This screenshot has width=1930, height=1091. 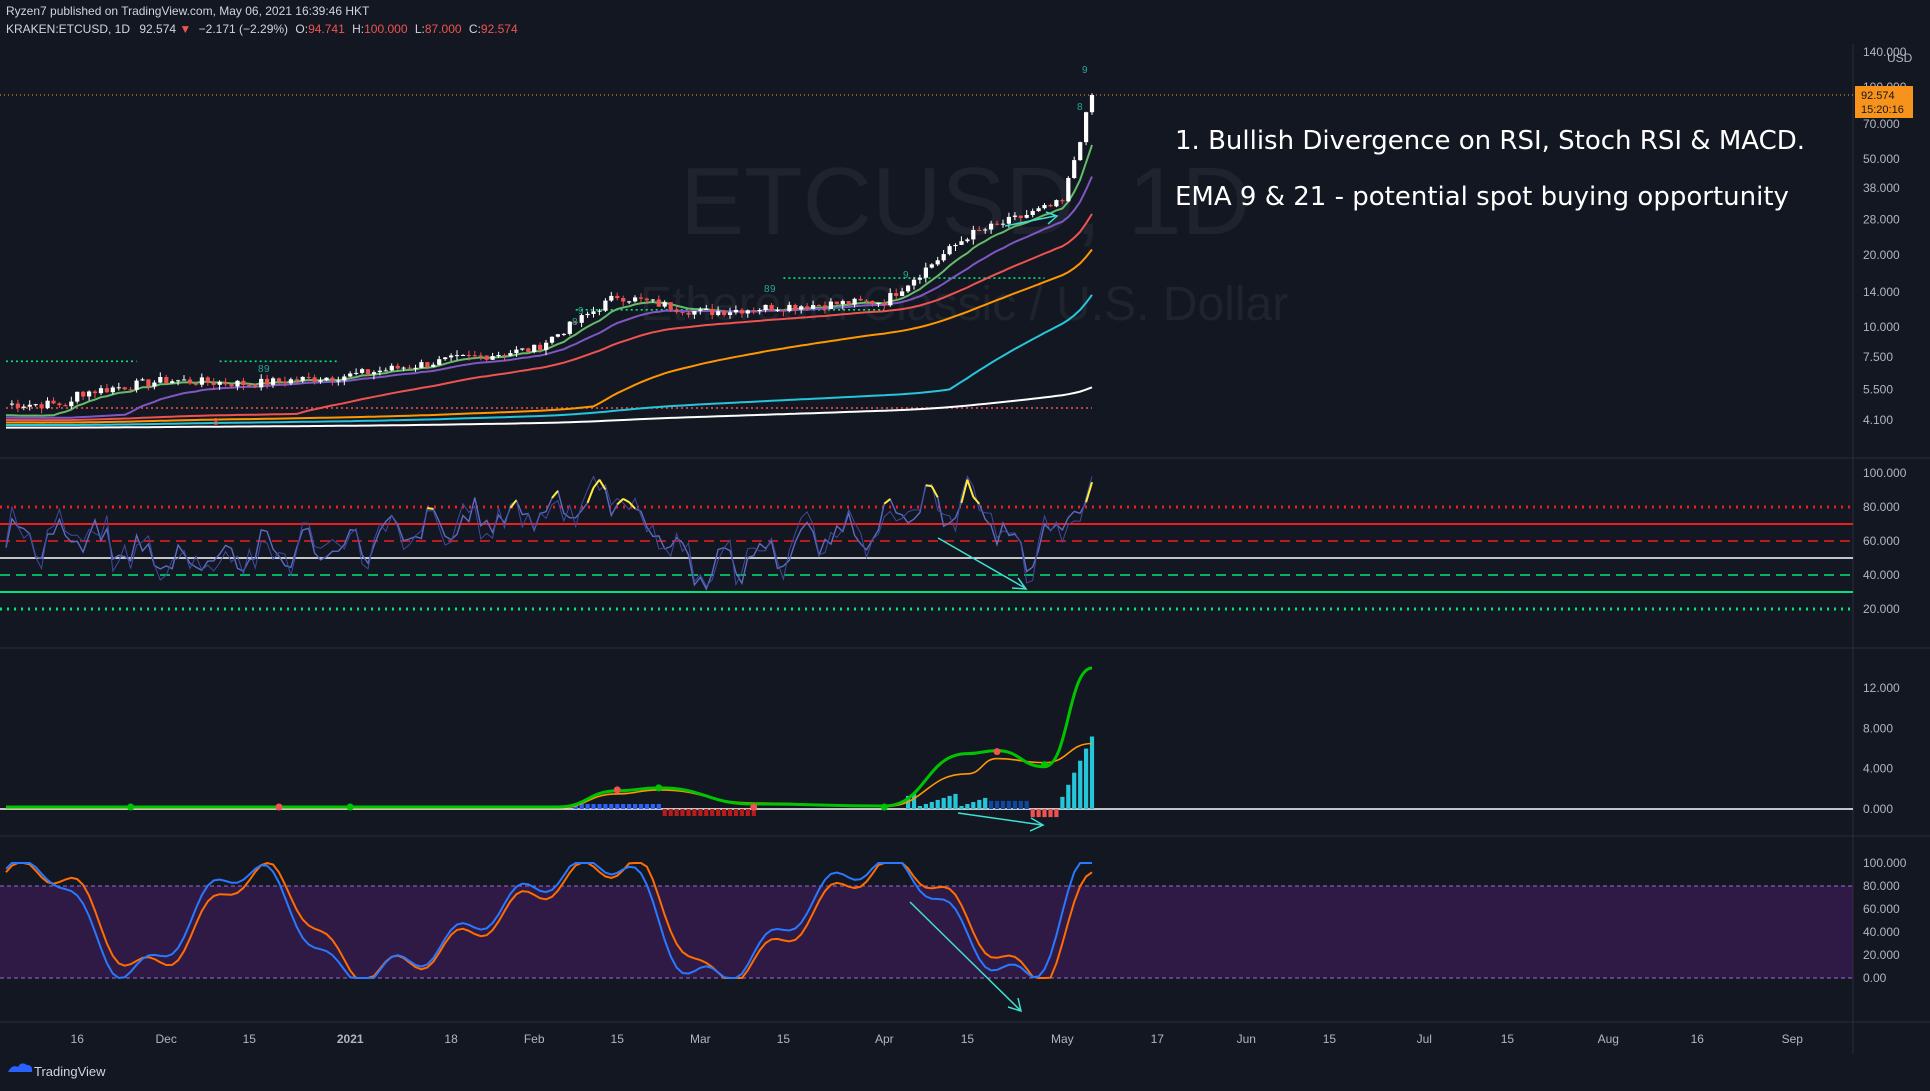 I want to click on tradingview-logo: TradingView, so click(x=57, y=1071).